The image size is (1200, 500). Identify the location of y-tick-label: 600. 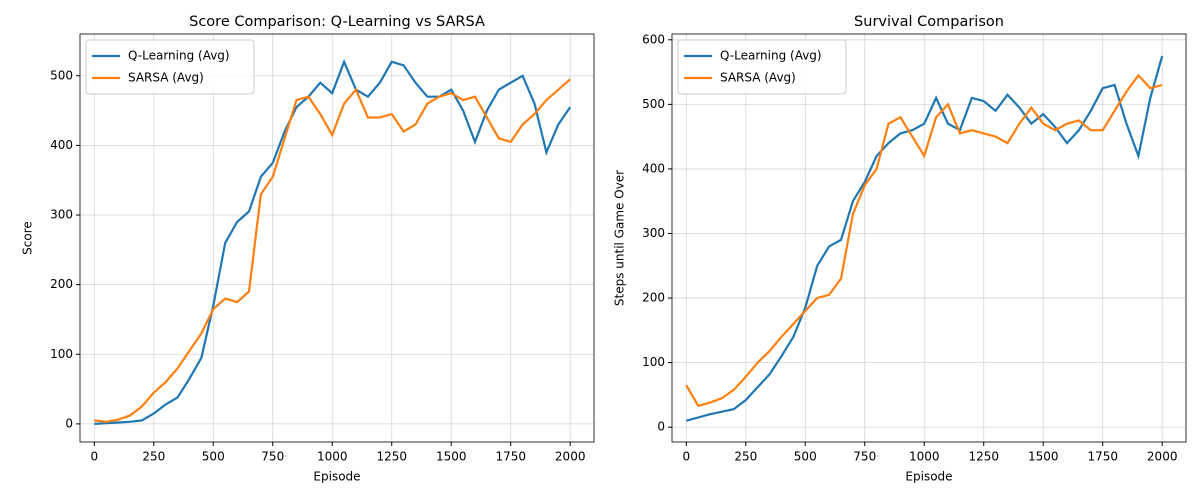
(653, 39).